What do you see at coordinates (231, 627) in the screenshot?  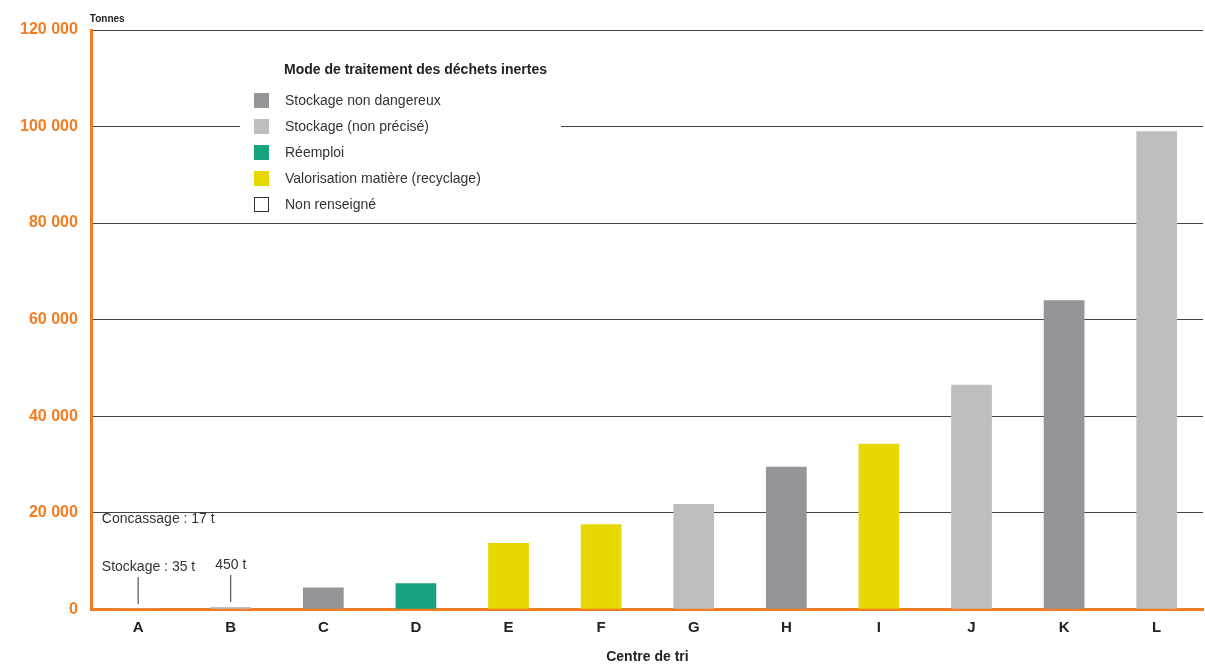 I see `x-tick-label: B` at bounding box center [231, 627].